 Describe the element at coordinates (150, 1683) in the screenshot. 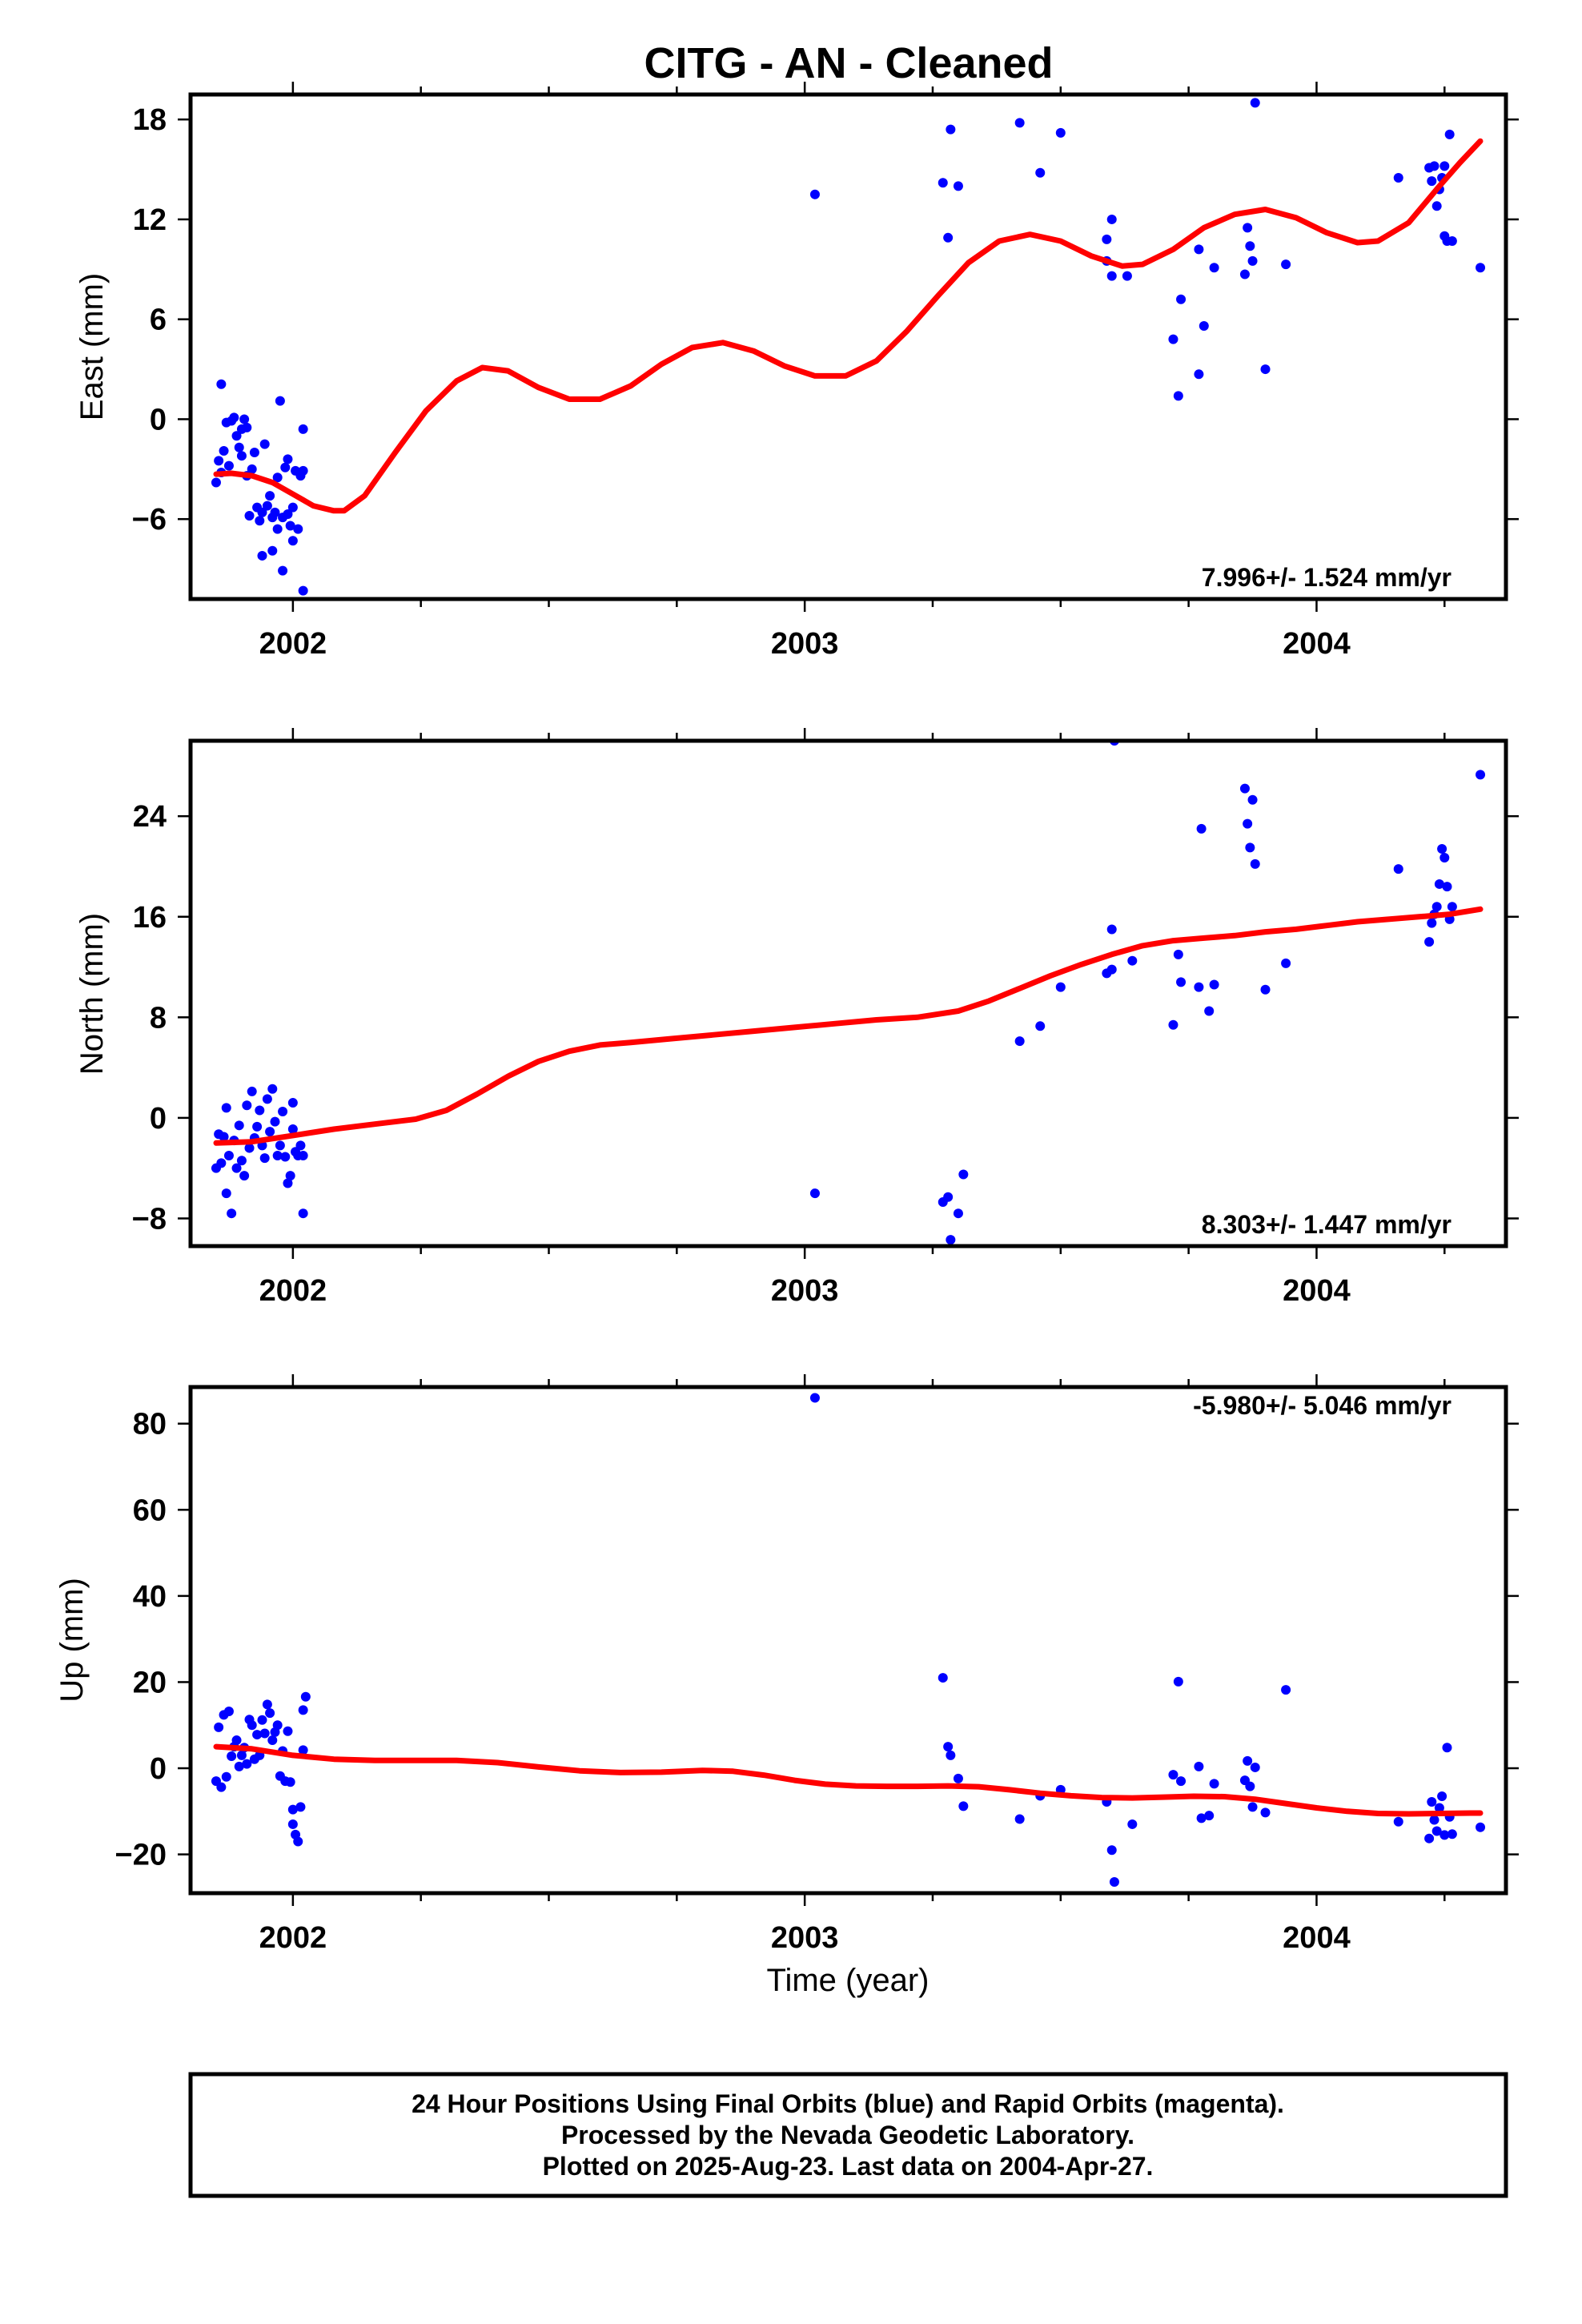

I see `up-y-tick-label: 20` at that location.